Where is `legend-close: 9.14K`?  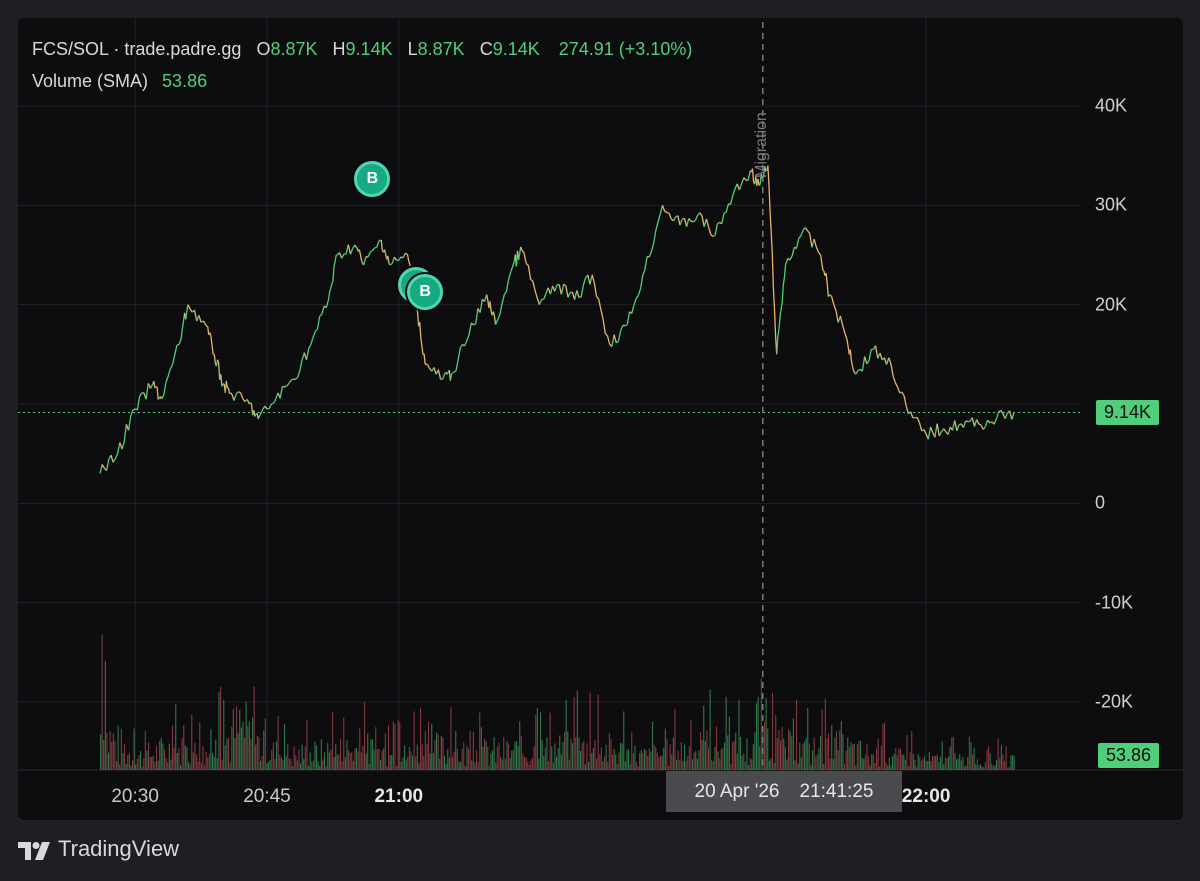
legend-close: 9.14K is located at coordinates (516, 49).